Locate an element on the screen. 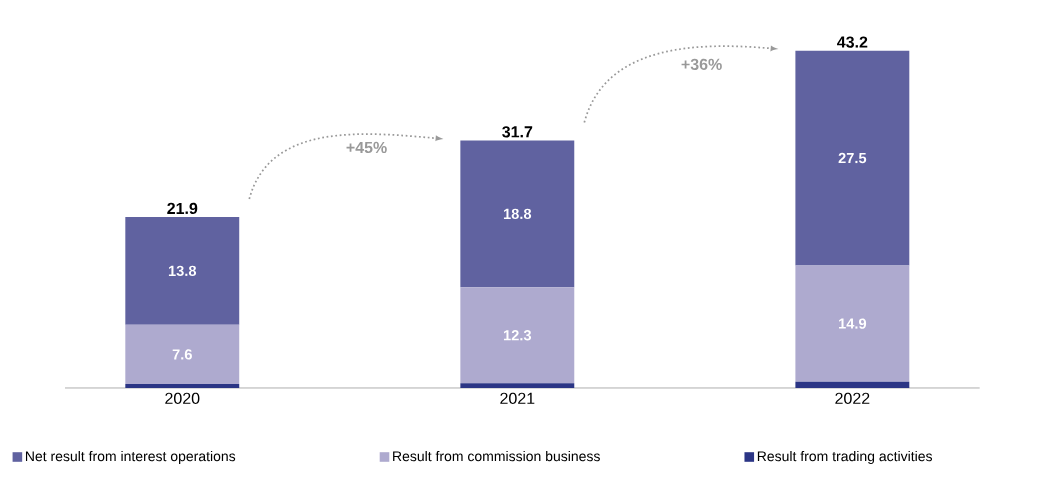 This screenshot has height=484, width=1042. legend-label: Result from commission business is located at coordinates (496, 456).